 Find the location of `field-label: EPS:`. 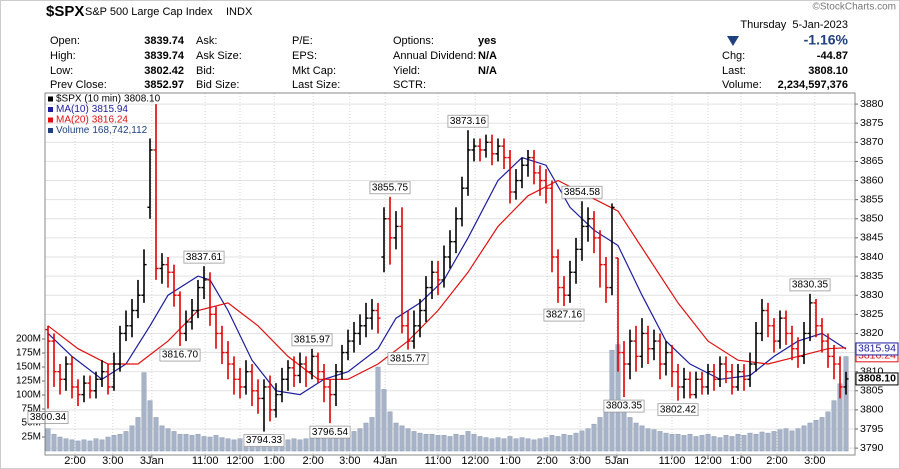

field-label: EPS: is located at coordinates (304, 56).